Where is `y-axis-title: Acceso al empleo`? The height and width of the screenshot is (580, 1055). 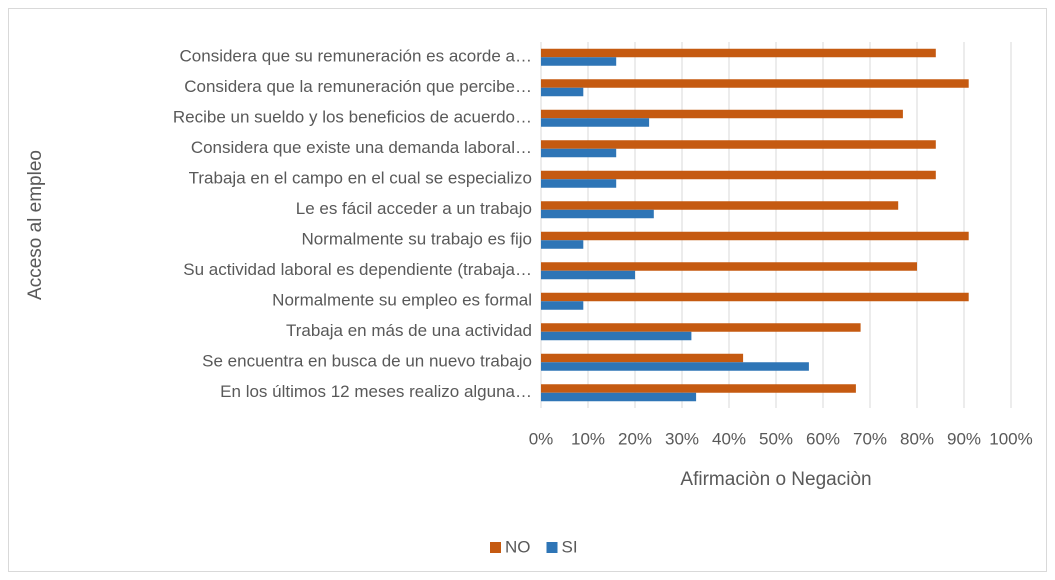
y-axis-title: Acceso al empleo is located at coordinates (35, 225).